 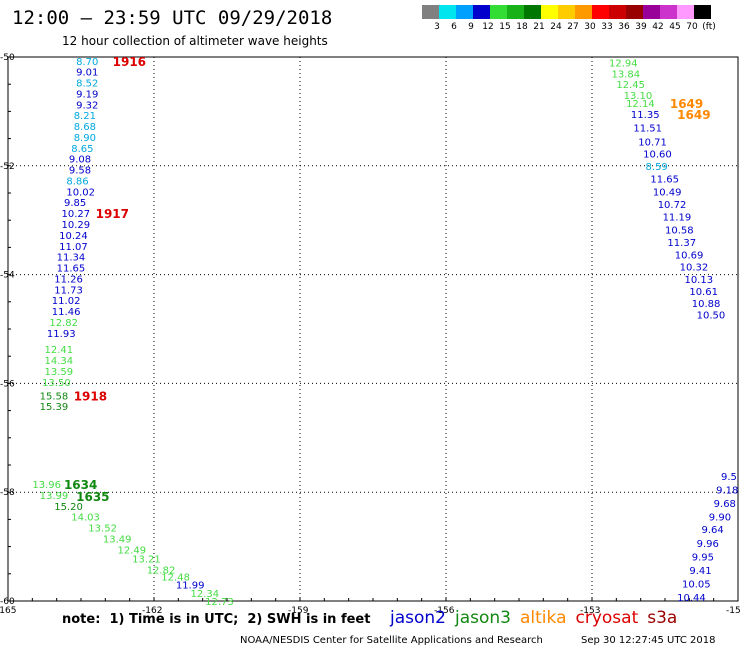 I want to click on wave-height-label: 8.86, so click(x=77, y=181).